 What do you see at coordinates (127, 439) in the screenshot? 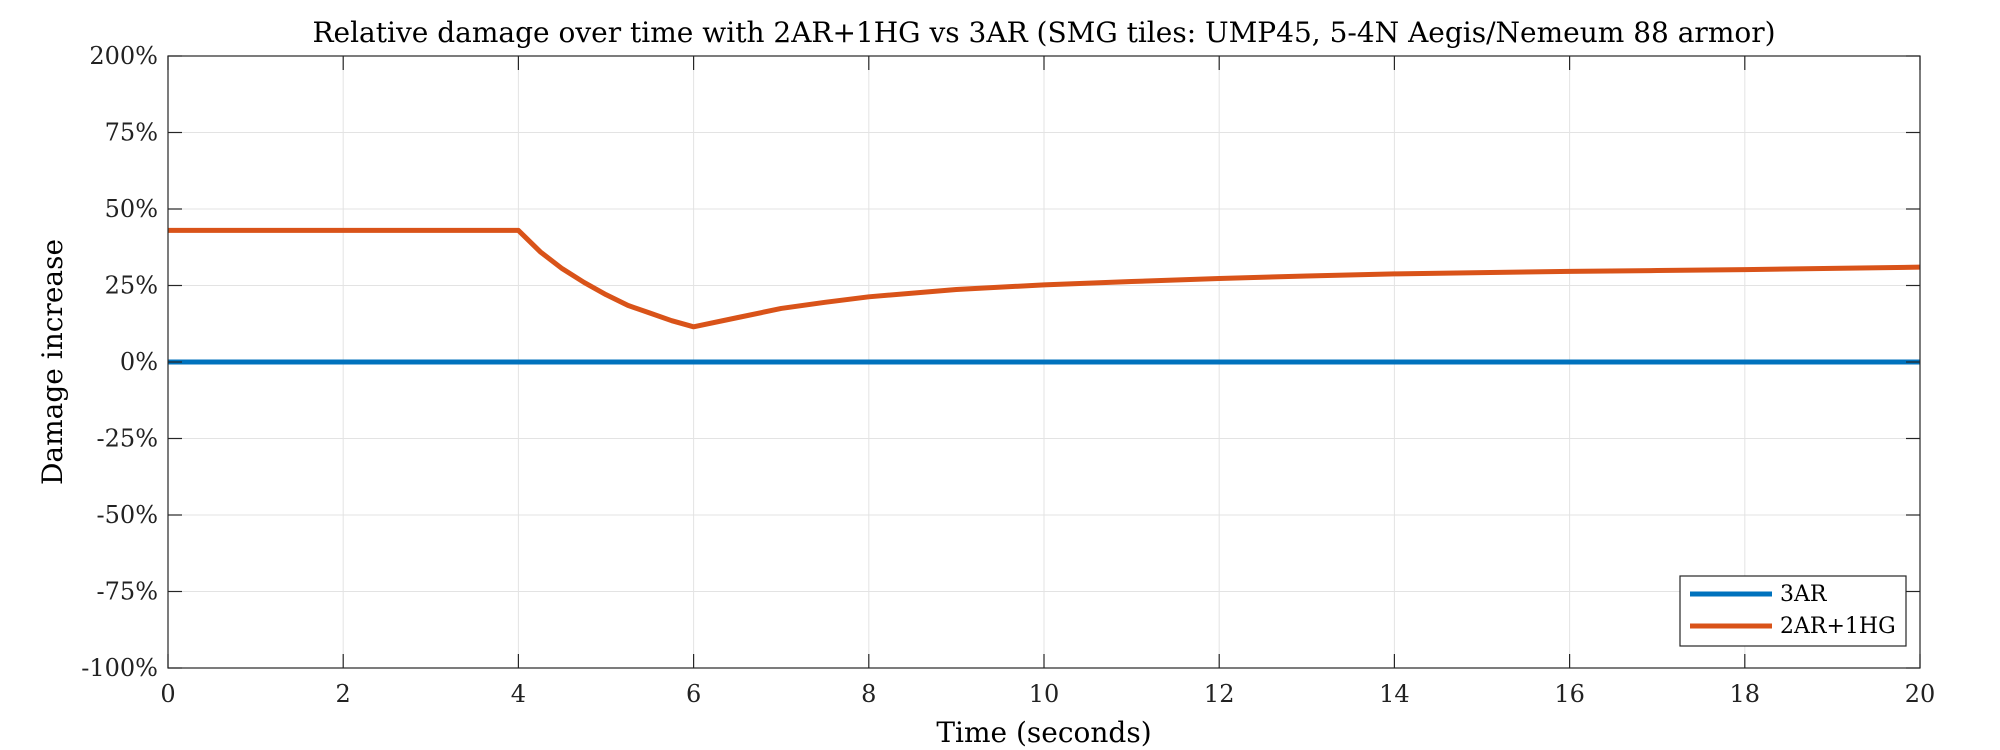
I see `y-tick-label: -25%` at bounding box center [127, 439].